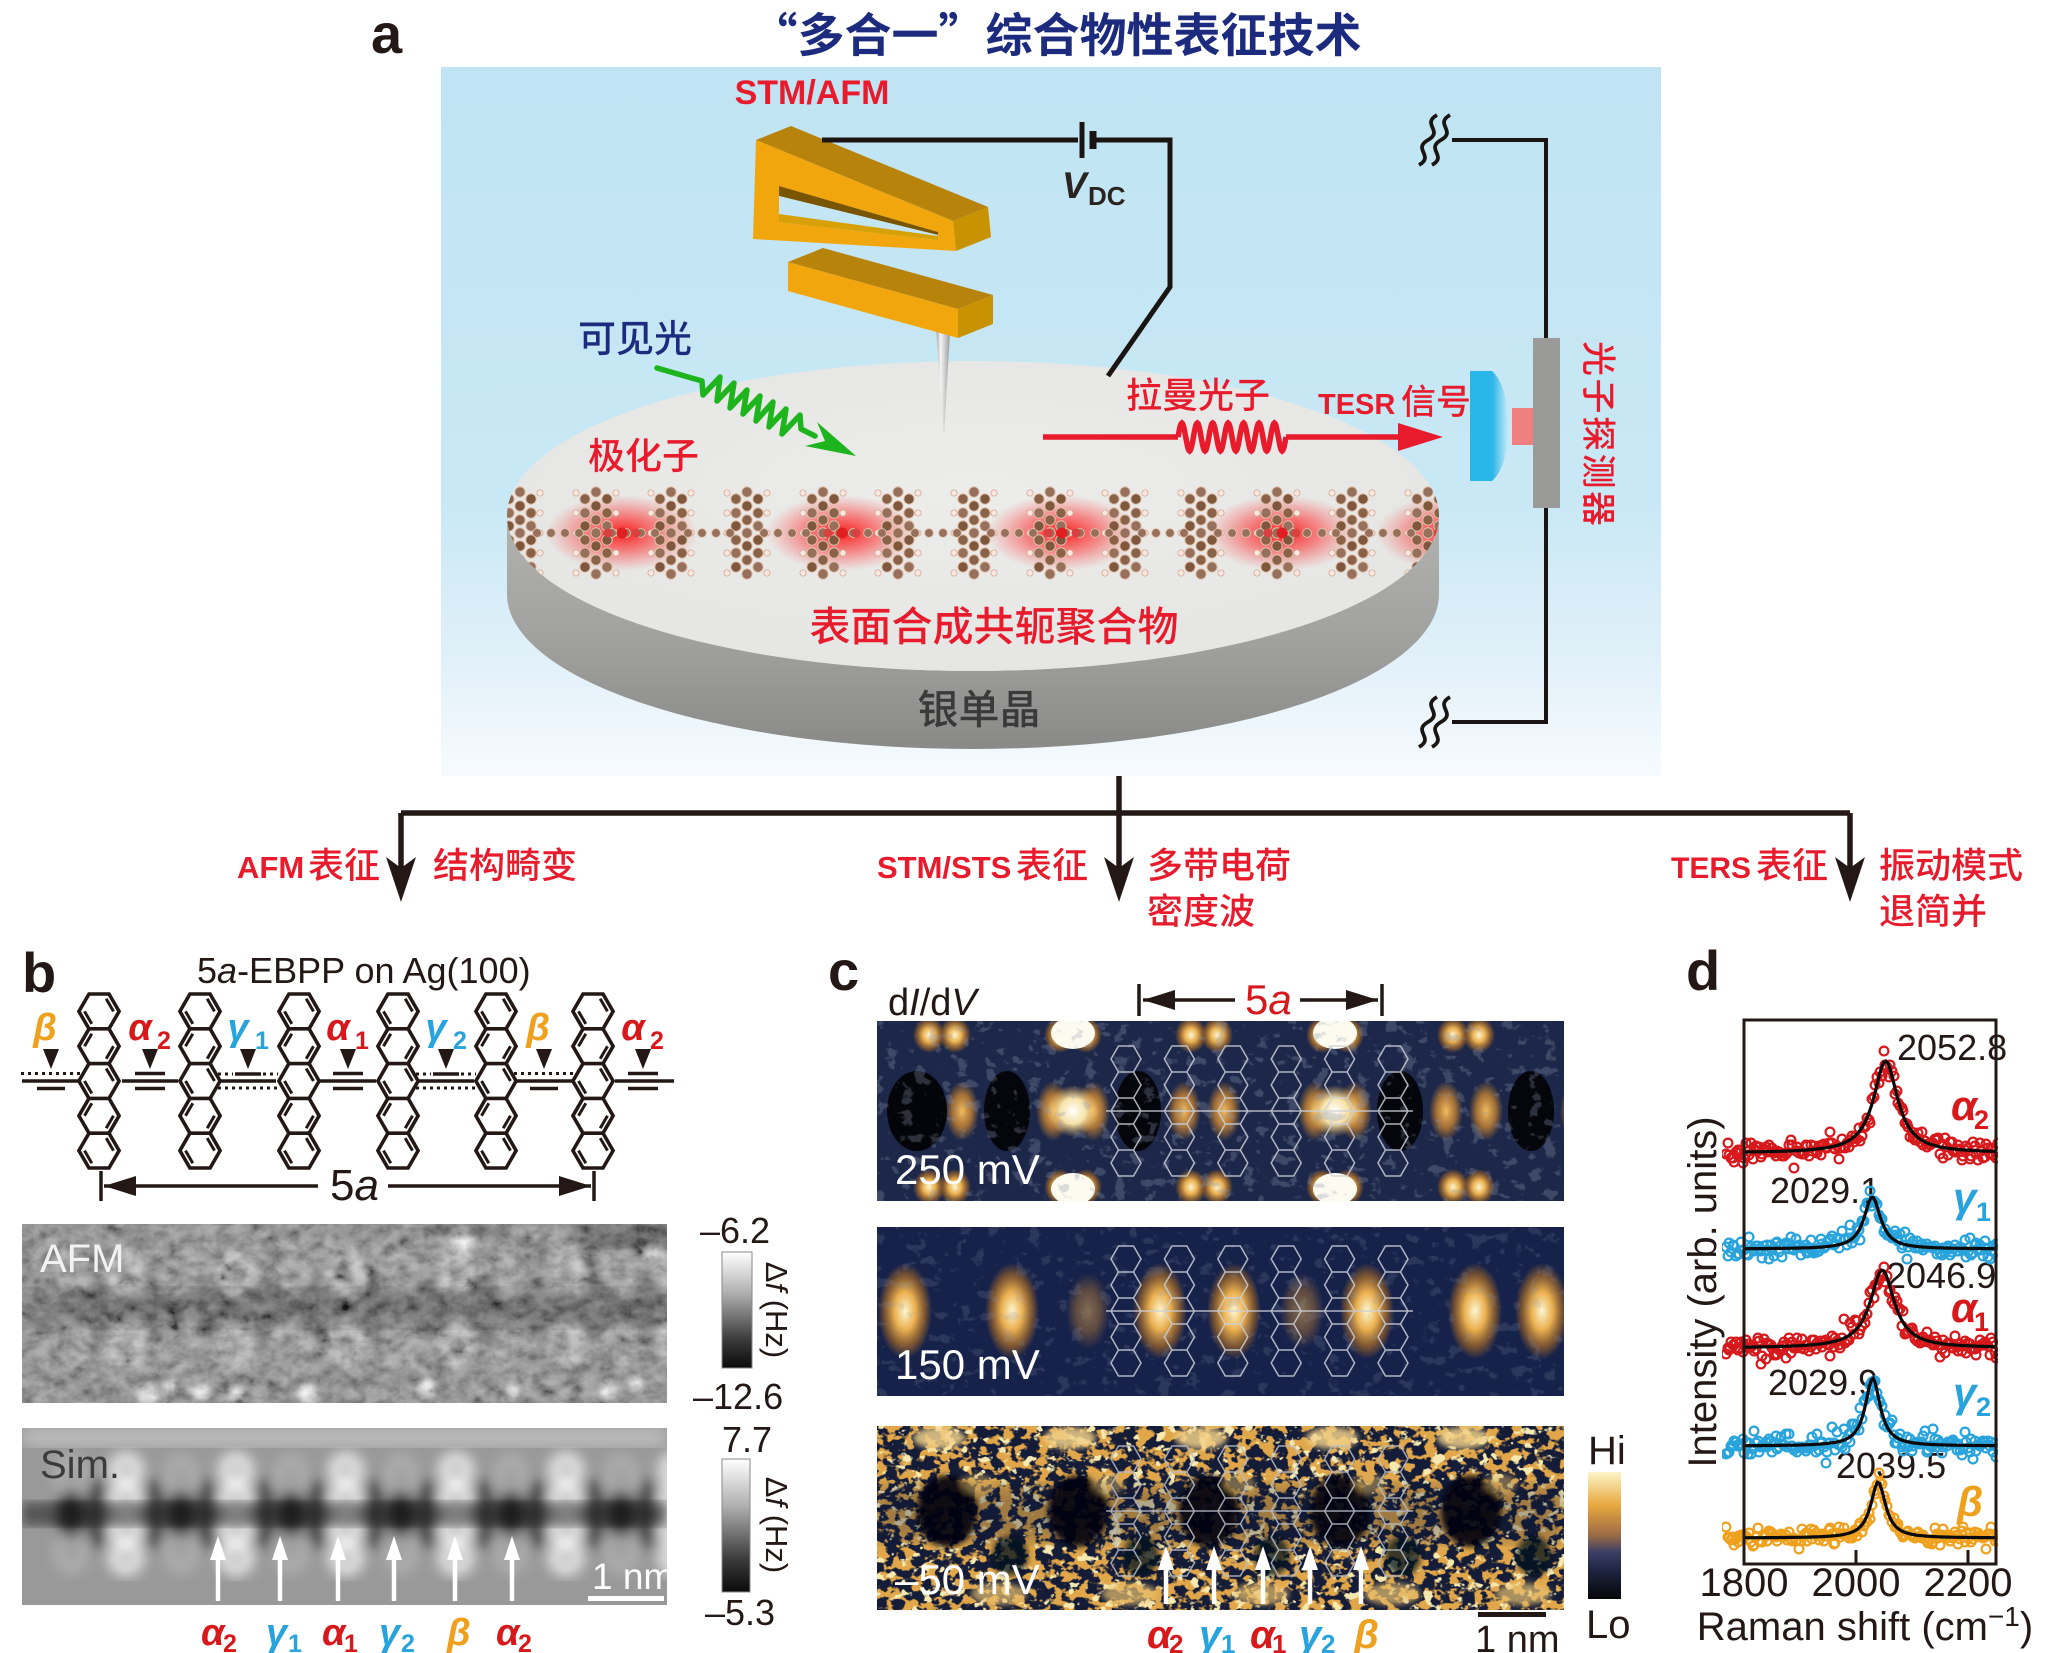 The width and height of the screenshot is (2048, 1653). What do you see at coordinates (735, 1230) in the screenshot?
I see `svg-text: –6.2` at bounding box center [735, 1230].